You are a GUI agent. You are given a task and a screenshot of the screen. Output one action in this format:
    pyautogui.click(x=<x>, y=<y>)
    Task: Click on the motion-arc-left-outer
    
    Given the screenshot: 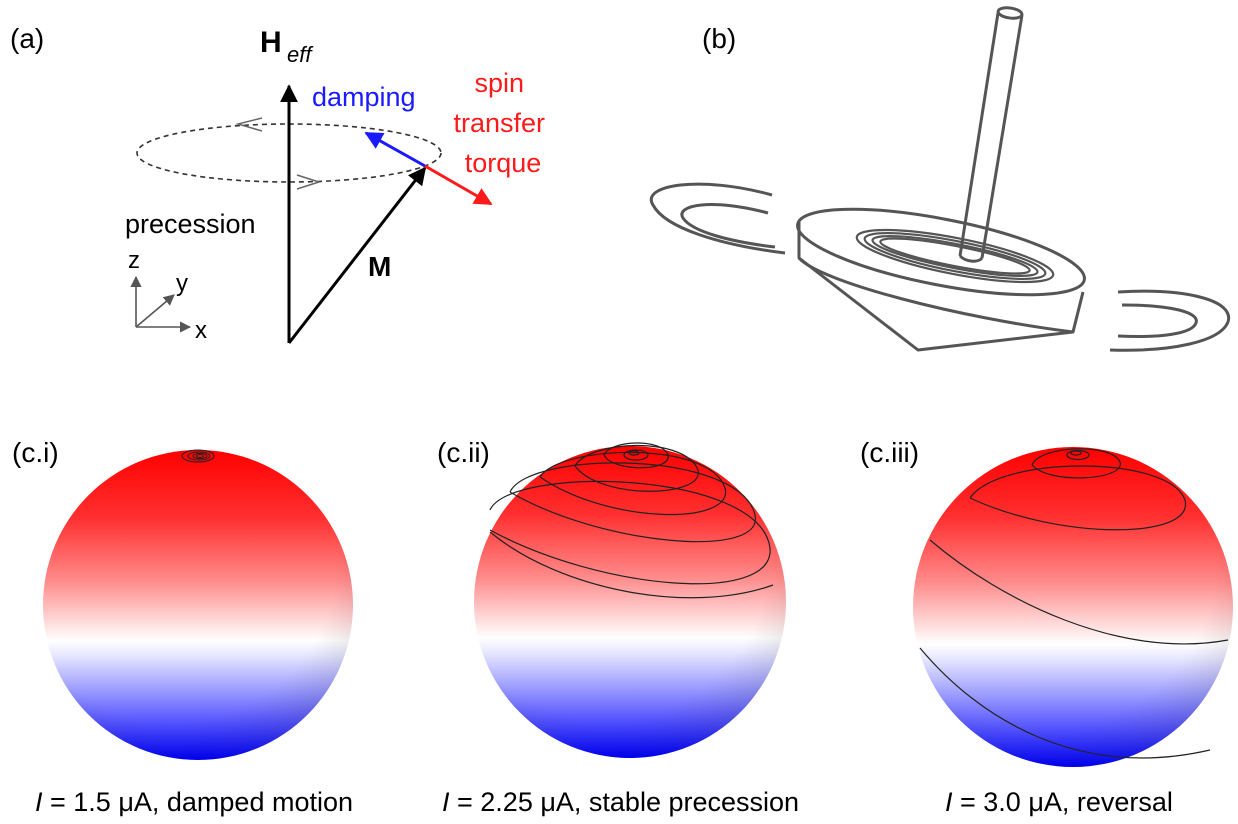 What is the action you would take?
    pyautogui.click(x=717, y=218)
    